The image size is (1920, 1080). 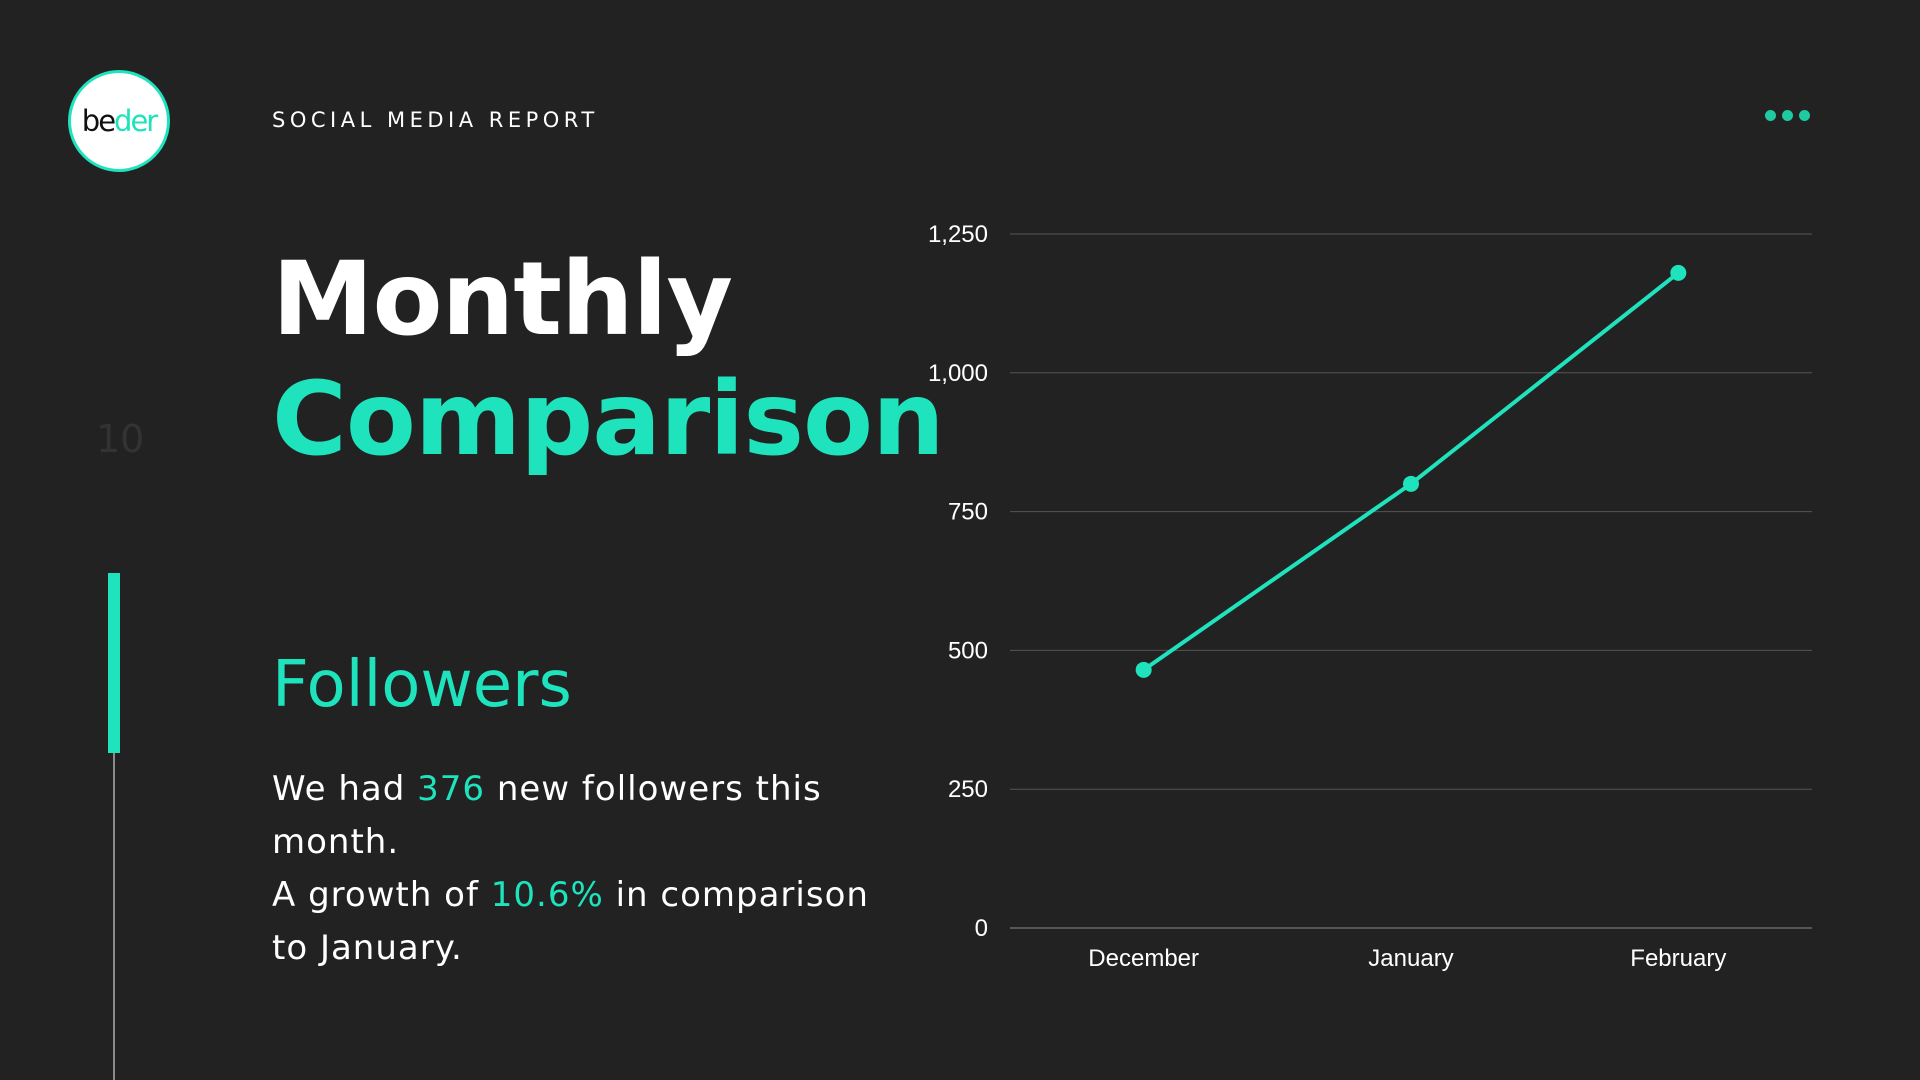 I want to click on y-tick-label: 750, so click(x=968, y=512).